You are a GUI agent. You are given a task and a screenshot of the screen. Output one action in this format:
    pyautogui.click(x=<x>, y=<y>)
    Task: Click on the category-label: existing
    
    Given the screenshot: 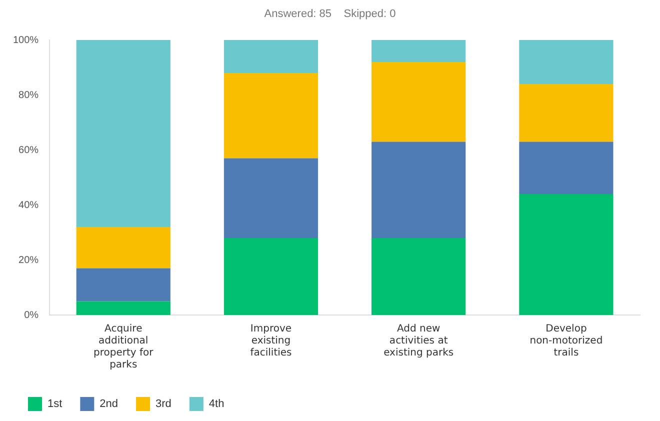 What is the action you would take?
    pyautogui.click(x=271, y=341)
    